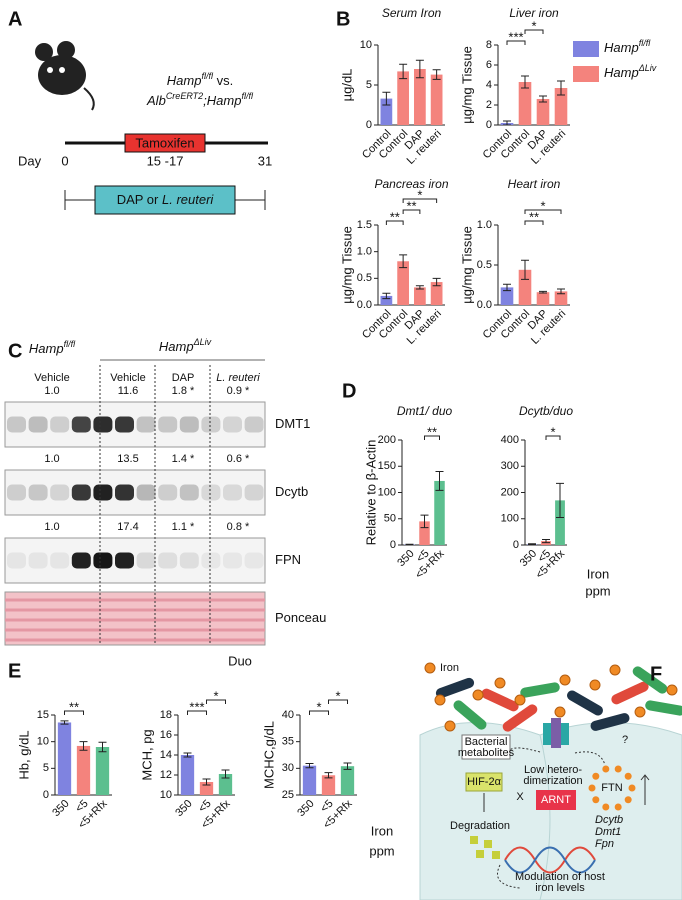  What do you see at coordinates (146, 754) in the screenshot?
I see `y-axis-label: MCH, pg` at bounding box center [146, 754].